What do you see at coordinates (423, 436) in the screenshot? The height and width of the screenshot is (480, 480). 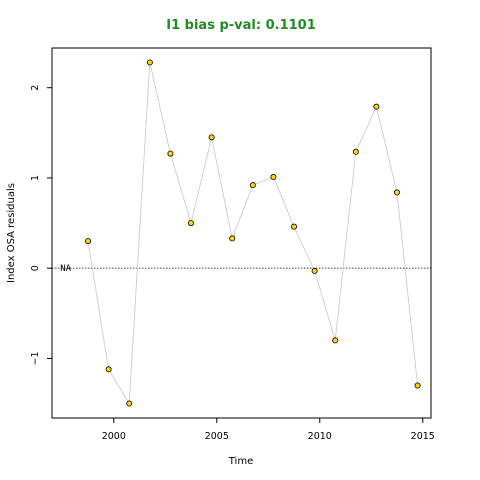 I see `x-tick-label-2015: 2015` at bounding box center [423, 436].